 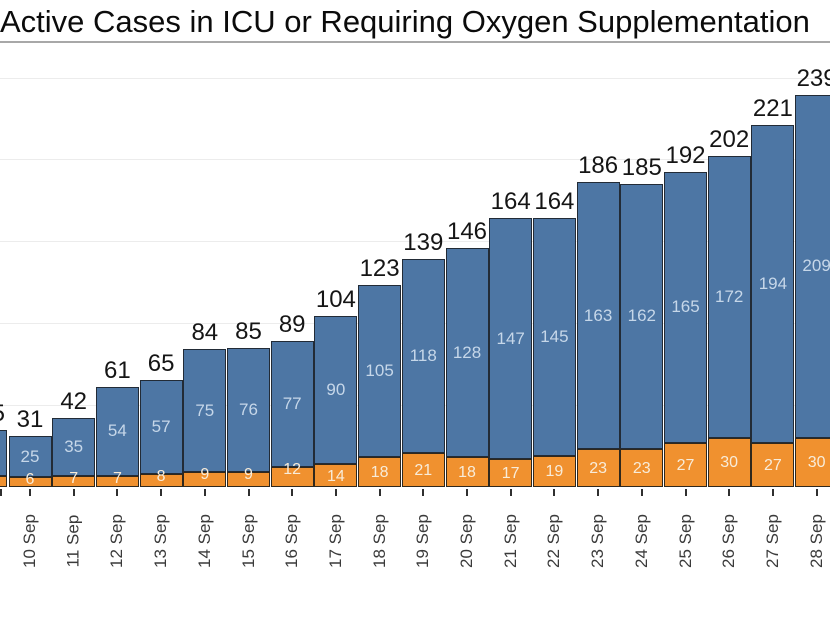 I want to click on bar-value-label-blue: 35, so click(x=74, y=446).